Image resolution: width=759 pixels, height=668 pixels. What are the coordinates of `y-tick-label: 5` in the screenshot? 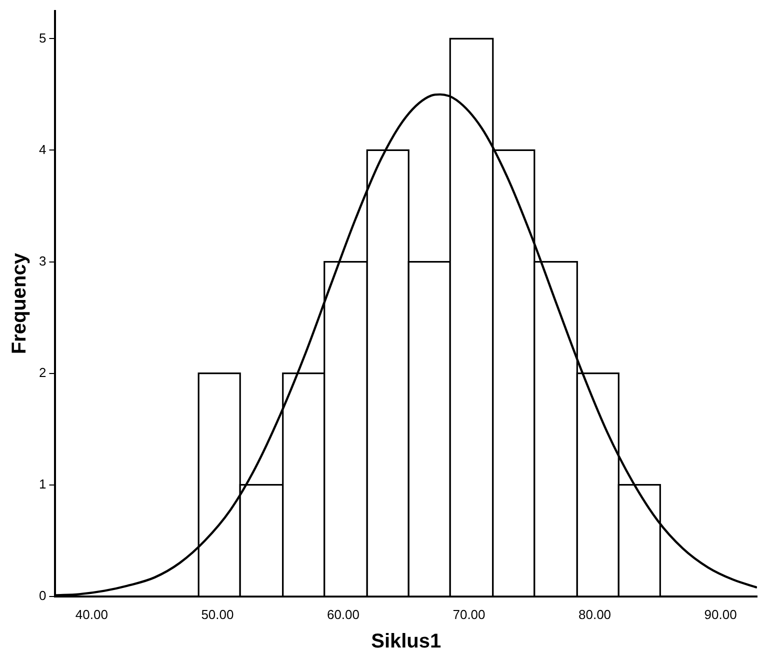 It's located at (42, 38).